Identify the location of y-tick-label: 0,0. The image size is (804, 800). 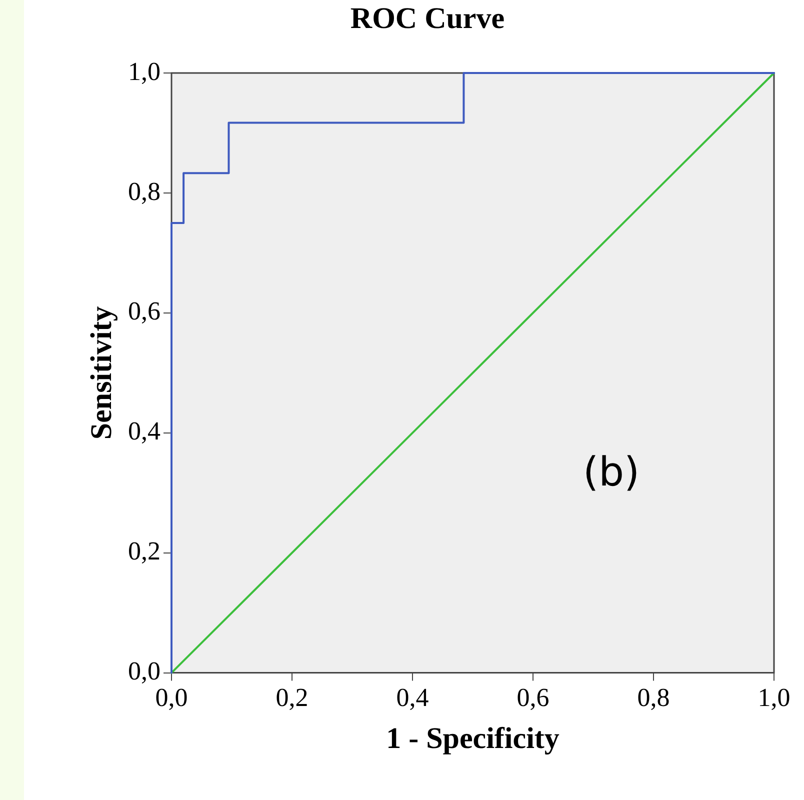
(144, 671).